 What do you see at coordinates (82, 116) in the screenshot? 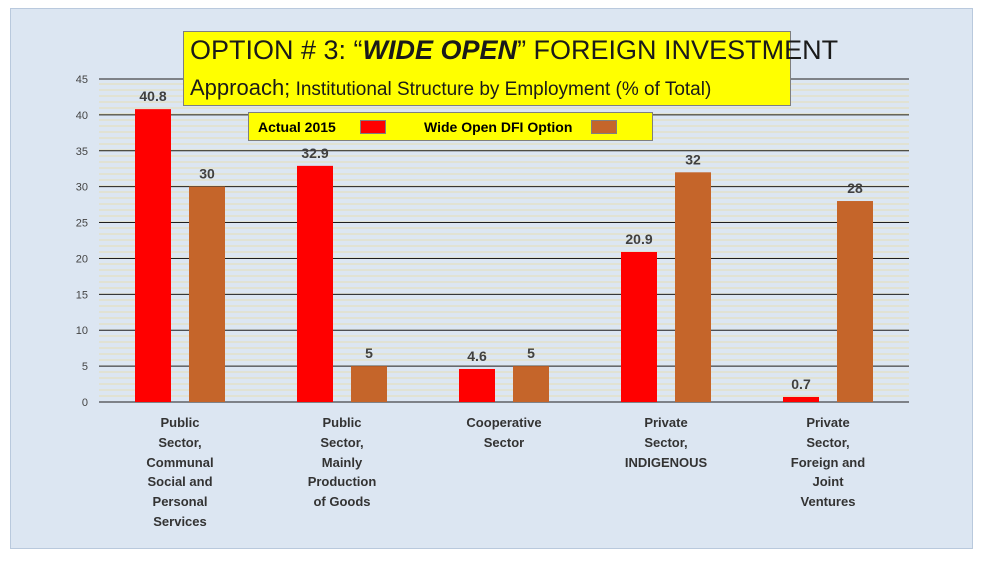
I see `y-tick-label: 40` at bounding box center [82, 116].